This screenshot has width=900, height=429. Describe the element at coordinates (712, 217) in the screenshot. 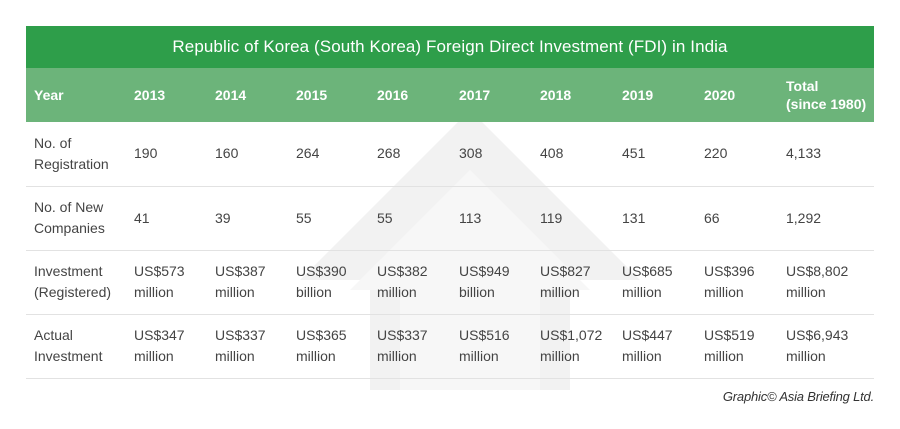

I see `table-cell: 66` at that location.